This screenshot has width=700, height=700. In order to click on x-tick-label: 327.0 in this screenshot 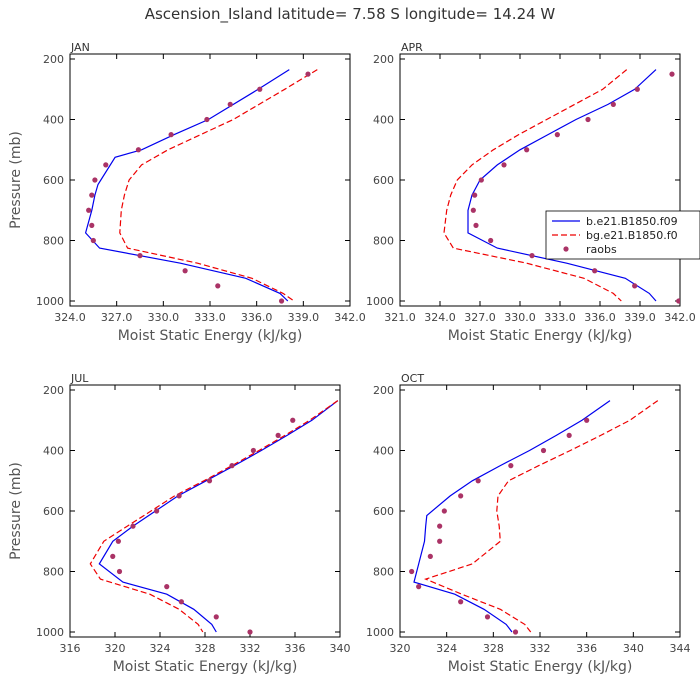, I will do `click(480, 317)`.